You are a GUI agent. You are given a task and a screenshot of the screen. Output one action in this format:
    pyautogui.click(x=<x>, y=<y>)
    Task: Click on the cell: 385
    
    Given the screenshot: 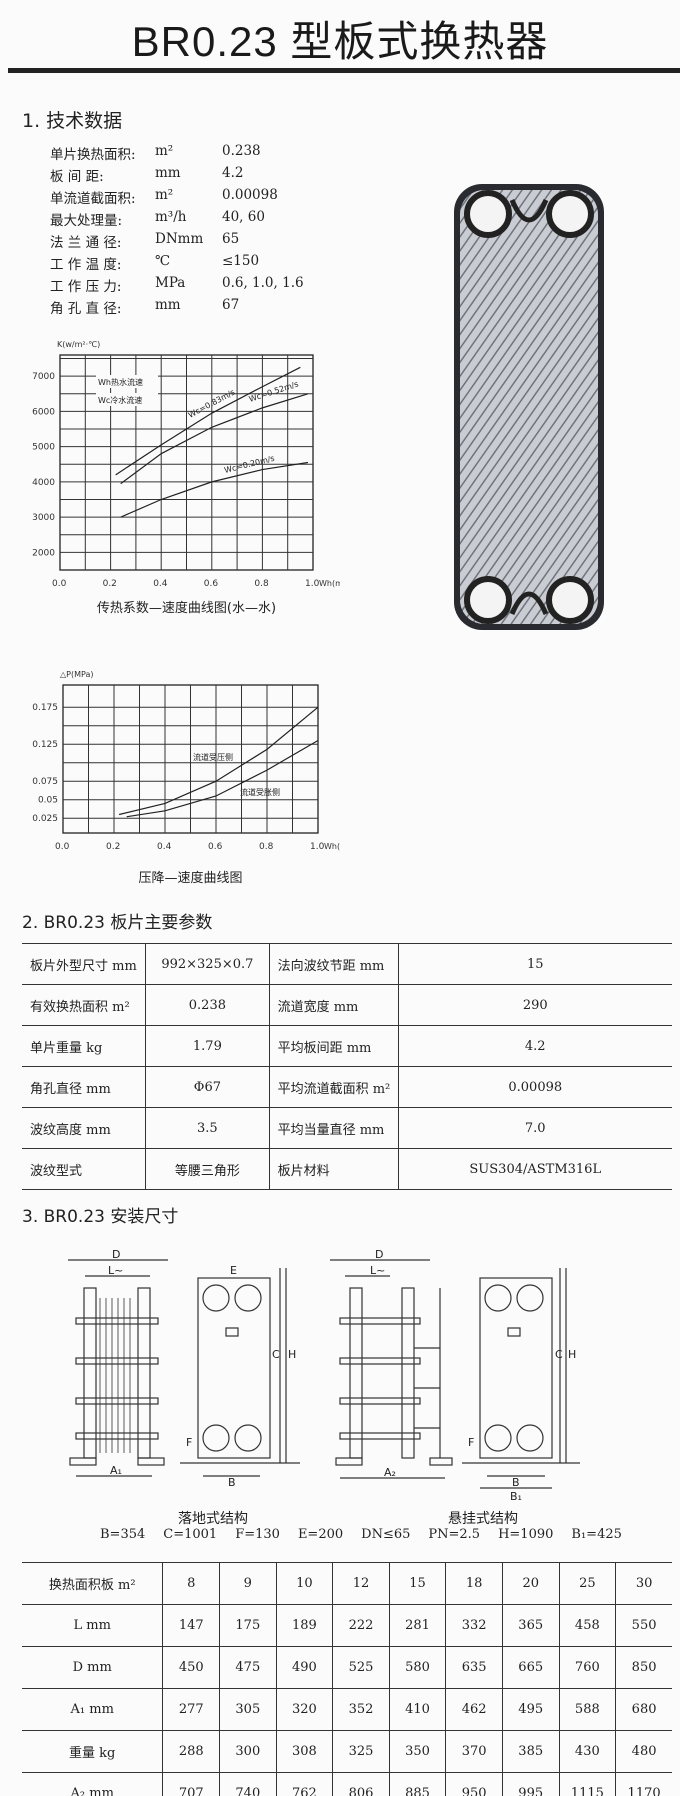 What is the action you would take?
    pyautogui.click(x=530, y=1751)
    